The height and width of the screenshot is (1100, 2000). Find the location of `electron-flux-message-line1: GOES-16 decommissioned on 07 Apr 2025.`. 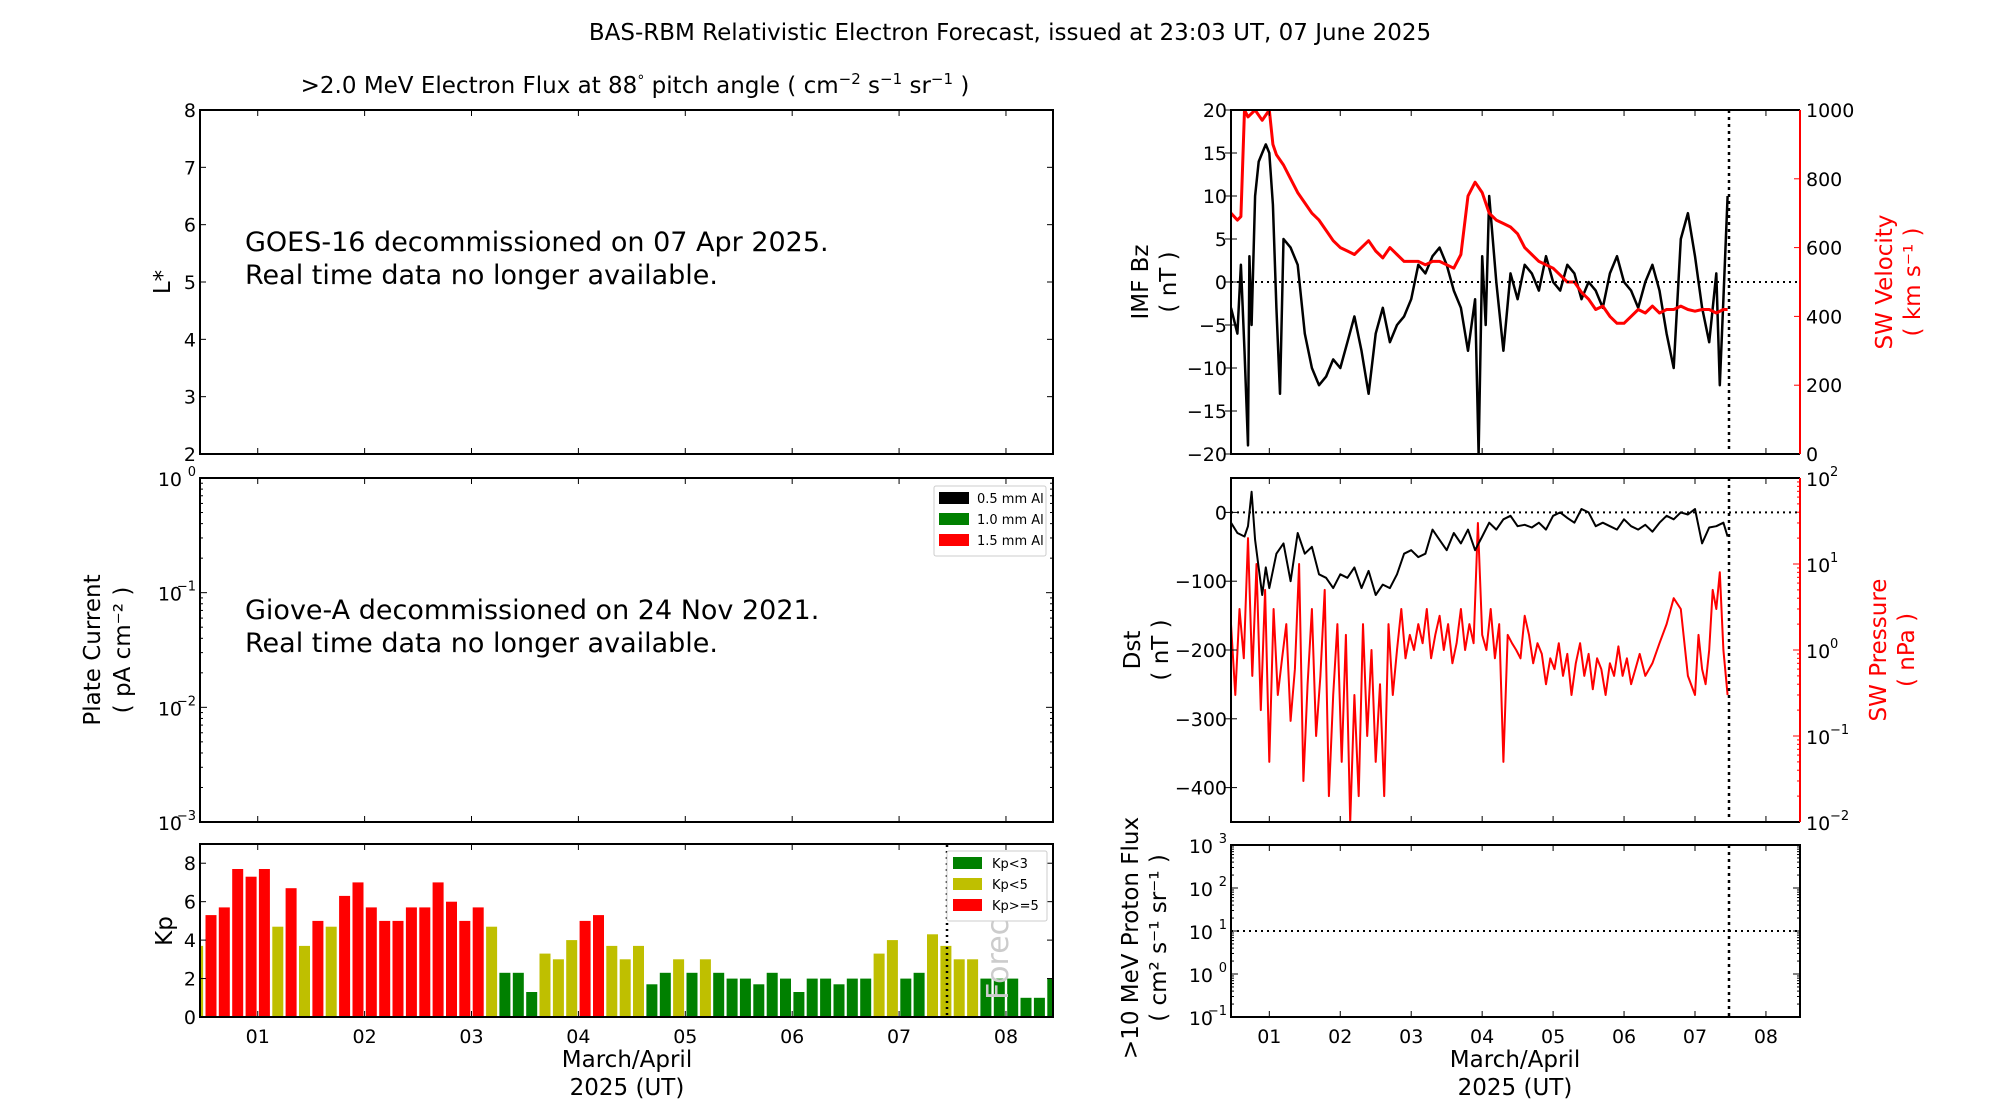

electron-flux-message-line1: GOES-16 decommissioned on 07 Apr 2025. is located at coordinates (537, 242).